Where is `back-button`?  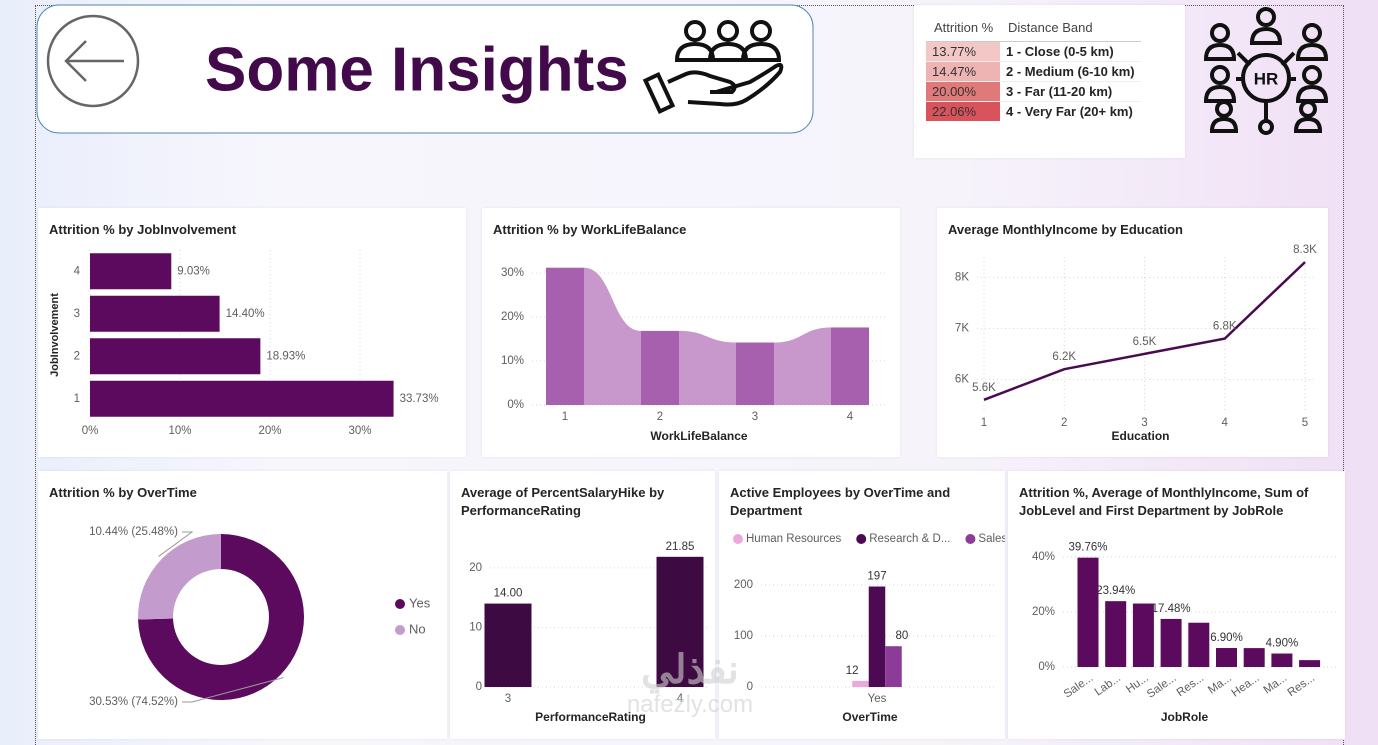 back-button is located at coordinates (93, 61).